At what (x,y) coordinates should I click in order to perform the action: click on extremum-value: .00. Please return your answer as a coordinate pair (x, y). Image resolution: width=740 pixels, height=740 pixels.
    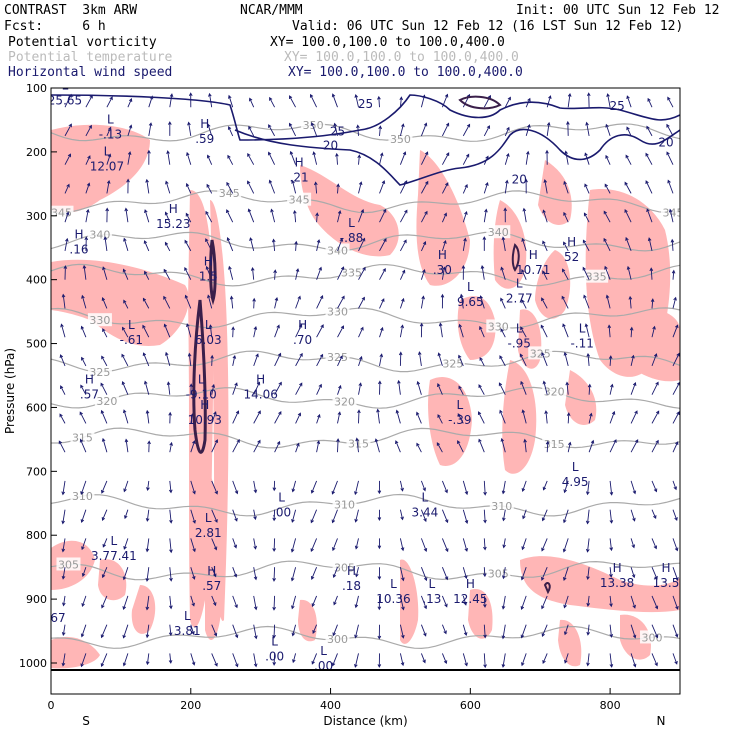
    Looking at the image, I should click on (274, 656).